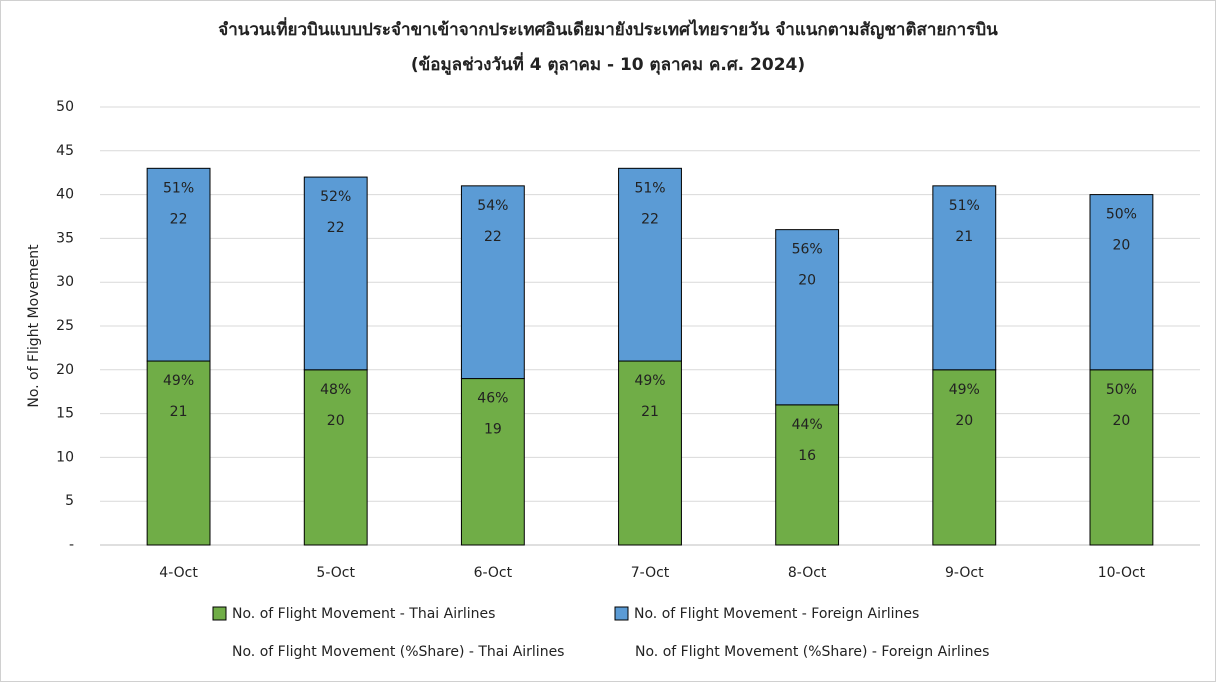 The width and height of the screenshot is (1216, 682). I want to click on y-tick-label: 10, so click(65, 457).